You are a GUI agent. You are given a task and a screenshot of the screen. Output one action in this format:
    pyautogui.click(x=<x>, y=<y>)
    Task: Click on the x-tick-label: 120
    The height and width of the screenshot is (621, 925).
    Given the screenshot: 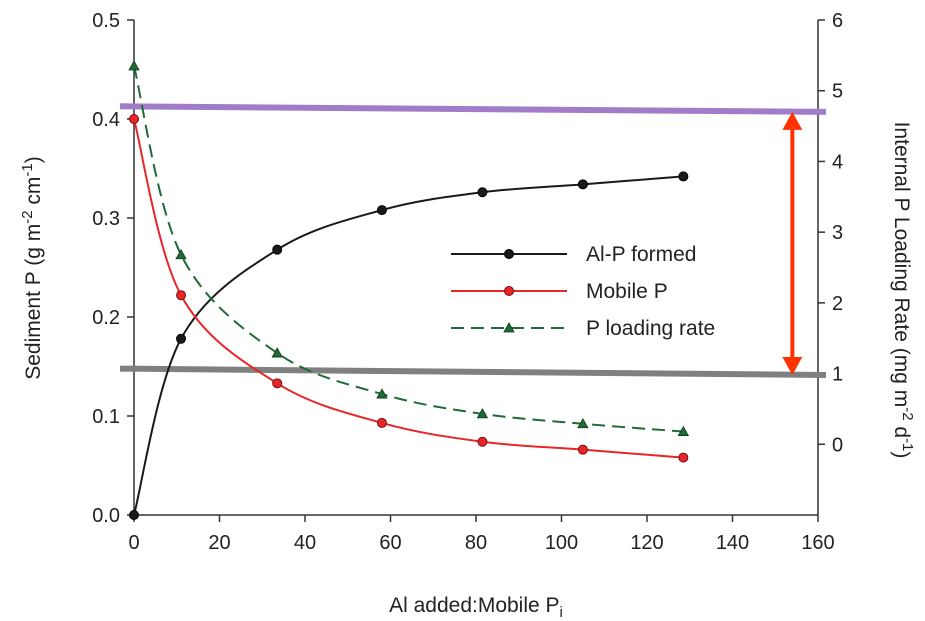 What is the action you would take?
    pyautogui.click(x=646, y=543)
    